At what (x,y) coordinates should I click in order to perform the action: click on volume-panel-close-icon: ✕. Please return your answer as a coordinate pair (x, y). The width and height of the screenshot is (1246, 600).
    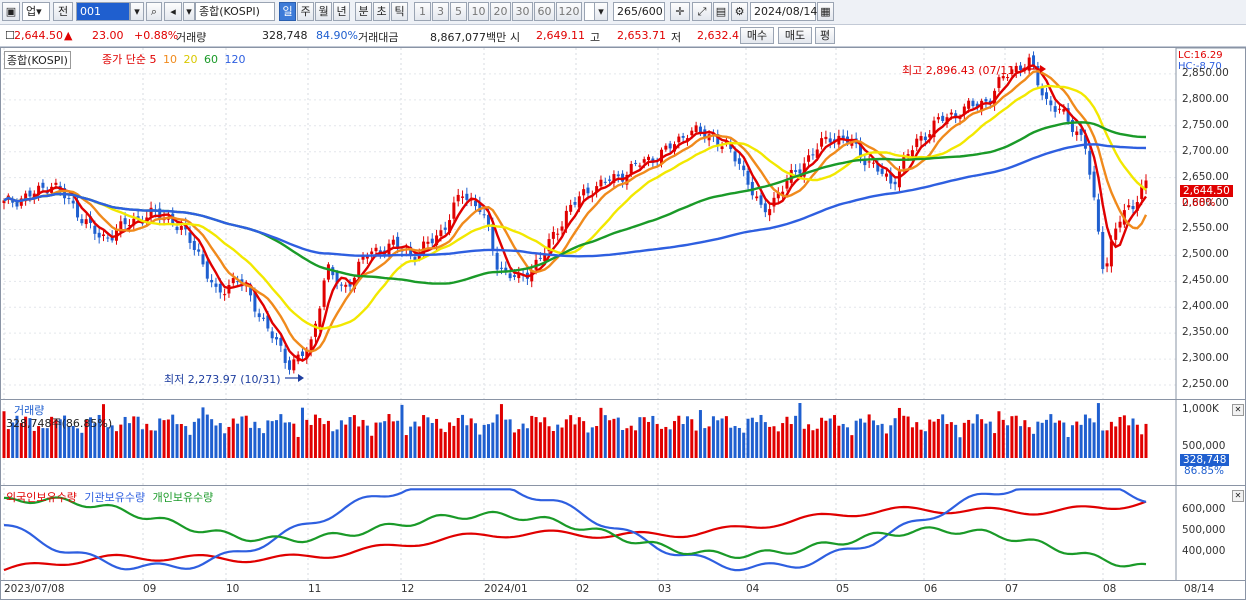
    Looking at the image, I should click on (1238, 410).